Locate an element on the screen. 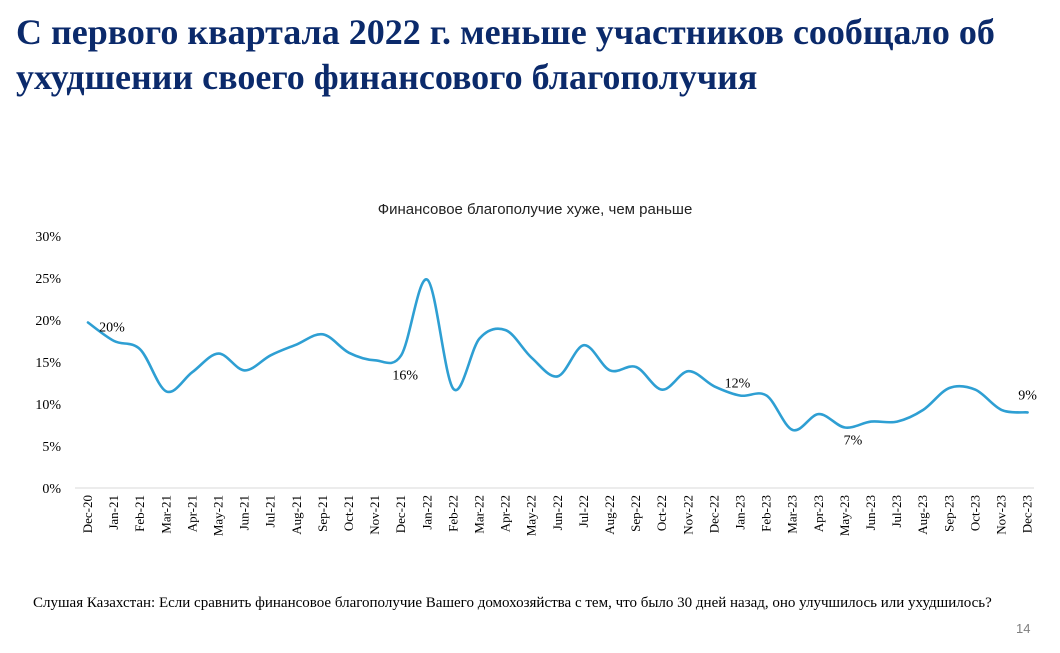 The width and height of the screenshot is (1060, 653). x-tick-label: Aug-23 is located at coordinates (922, 515).